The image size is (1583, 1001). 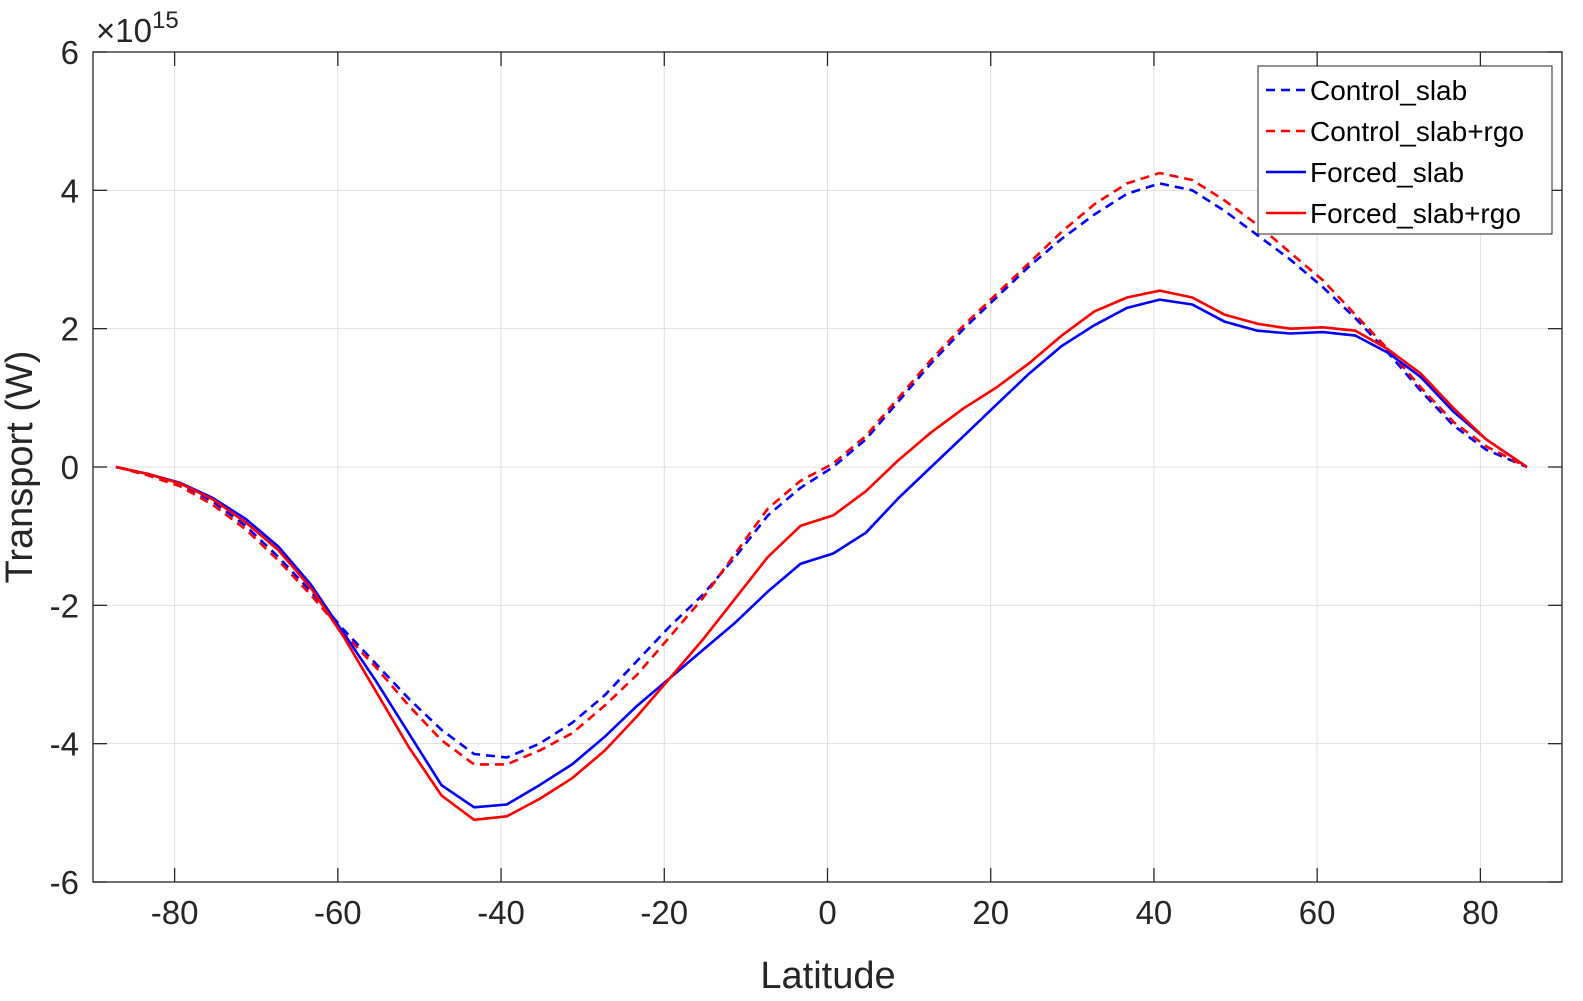 I want to click on x-axis-label: Latitude, so click(x=827, y=976).